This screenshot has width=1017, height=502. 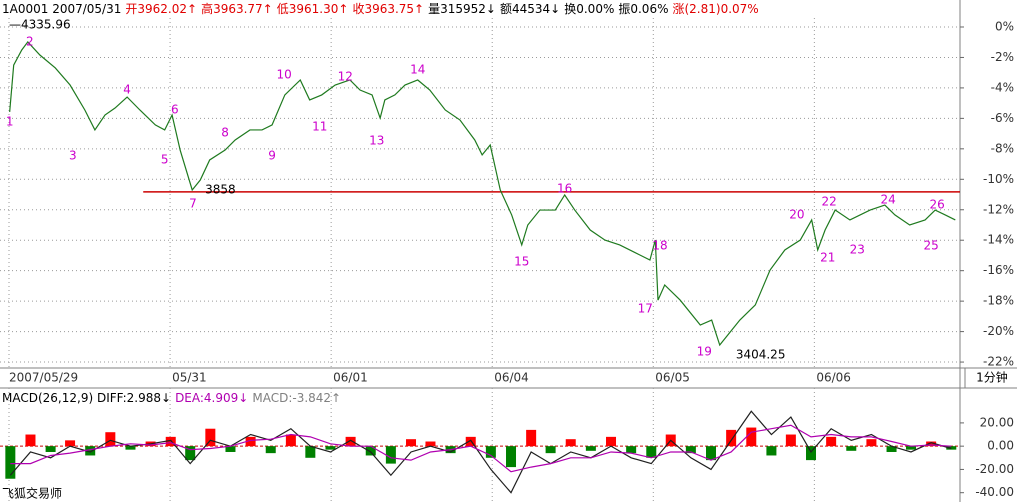 What do you see at coordinates (272, 155) in the screenshot?
I see `annotation: 9` at bounding box center [272, 155].